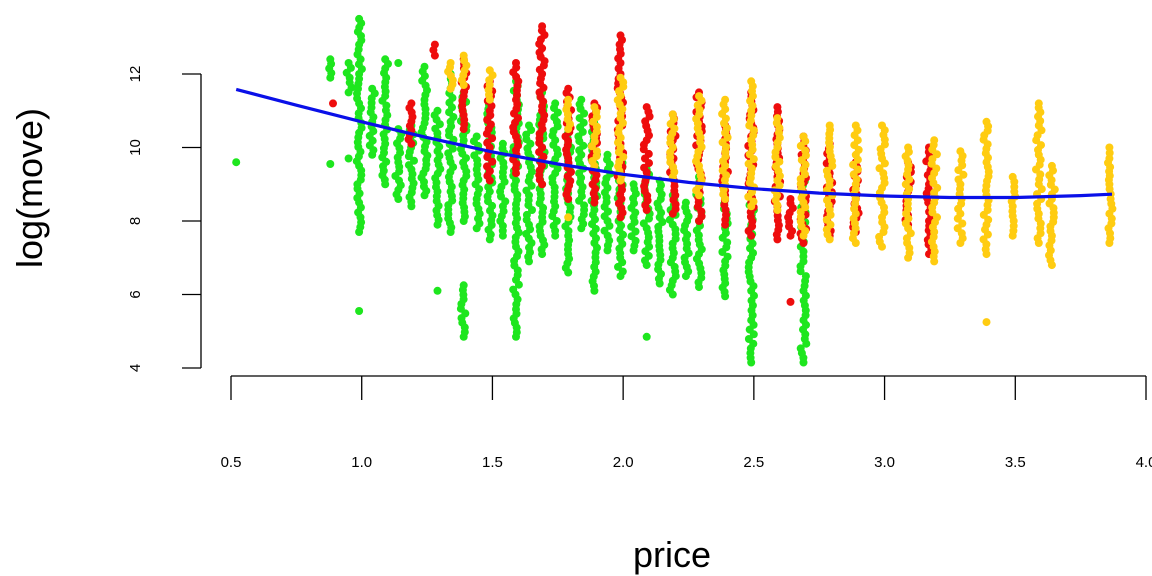 The height and width of the screenshot is (576, 1152). What do you see at coordinates (1144, 462) in the screenshot?
I see `x-tick-label: 4.0` at bounding box center [1144, 462].